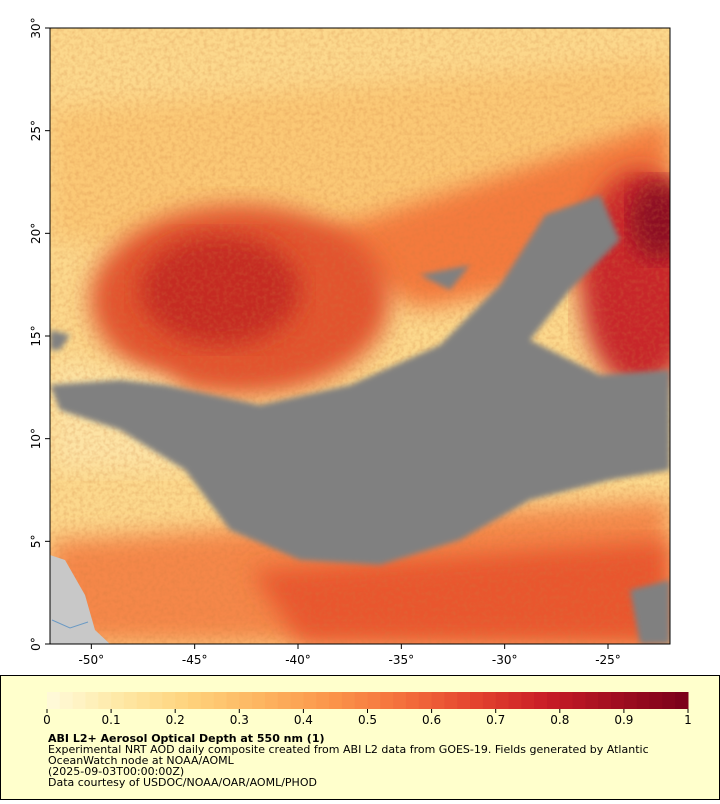 The image size is (720, 804). Describe the element at coordinates (239, 720) in the screenshot. I see `colorbar-tick-label: 0.3` at that location.